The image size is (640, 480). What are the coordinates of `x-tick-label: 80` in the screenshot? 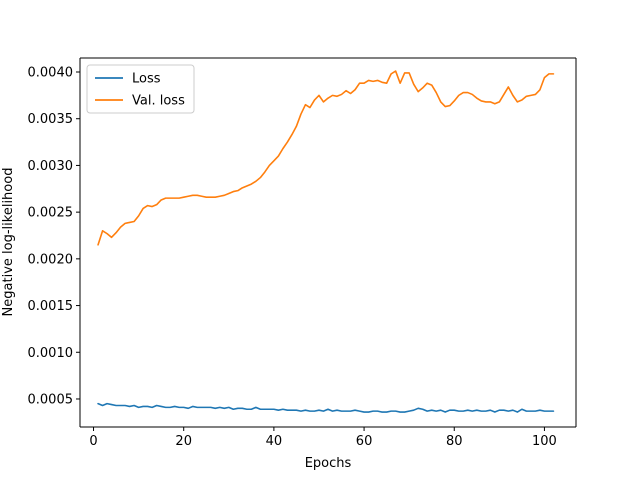 It's located at (454, 441).